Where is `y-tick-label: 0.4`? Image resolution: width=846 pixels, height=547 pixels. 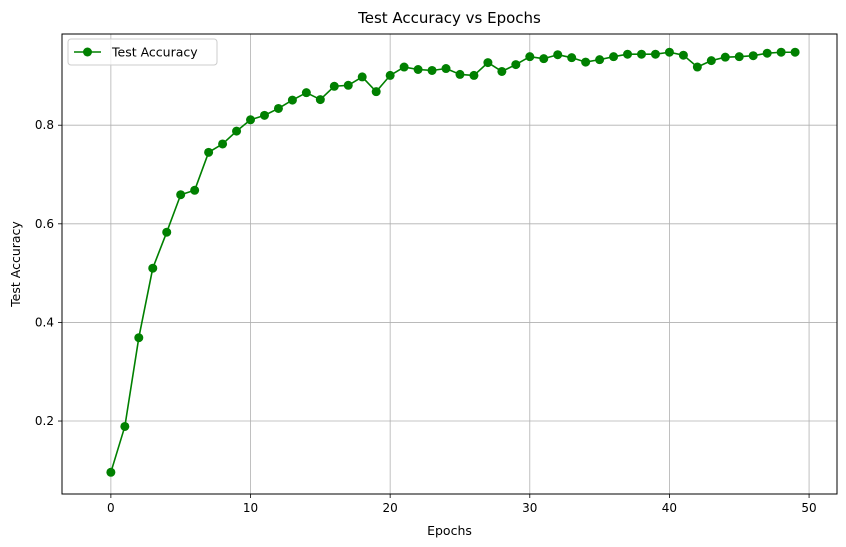 y-tick-label: 0.4 is located at coordinates (44, 322).